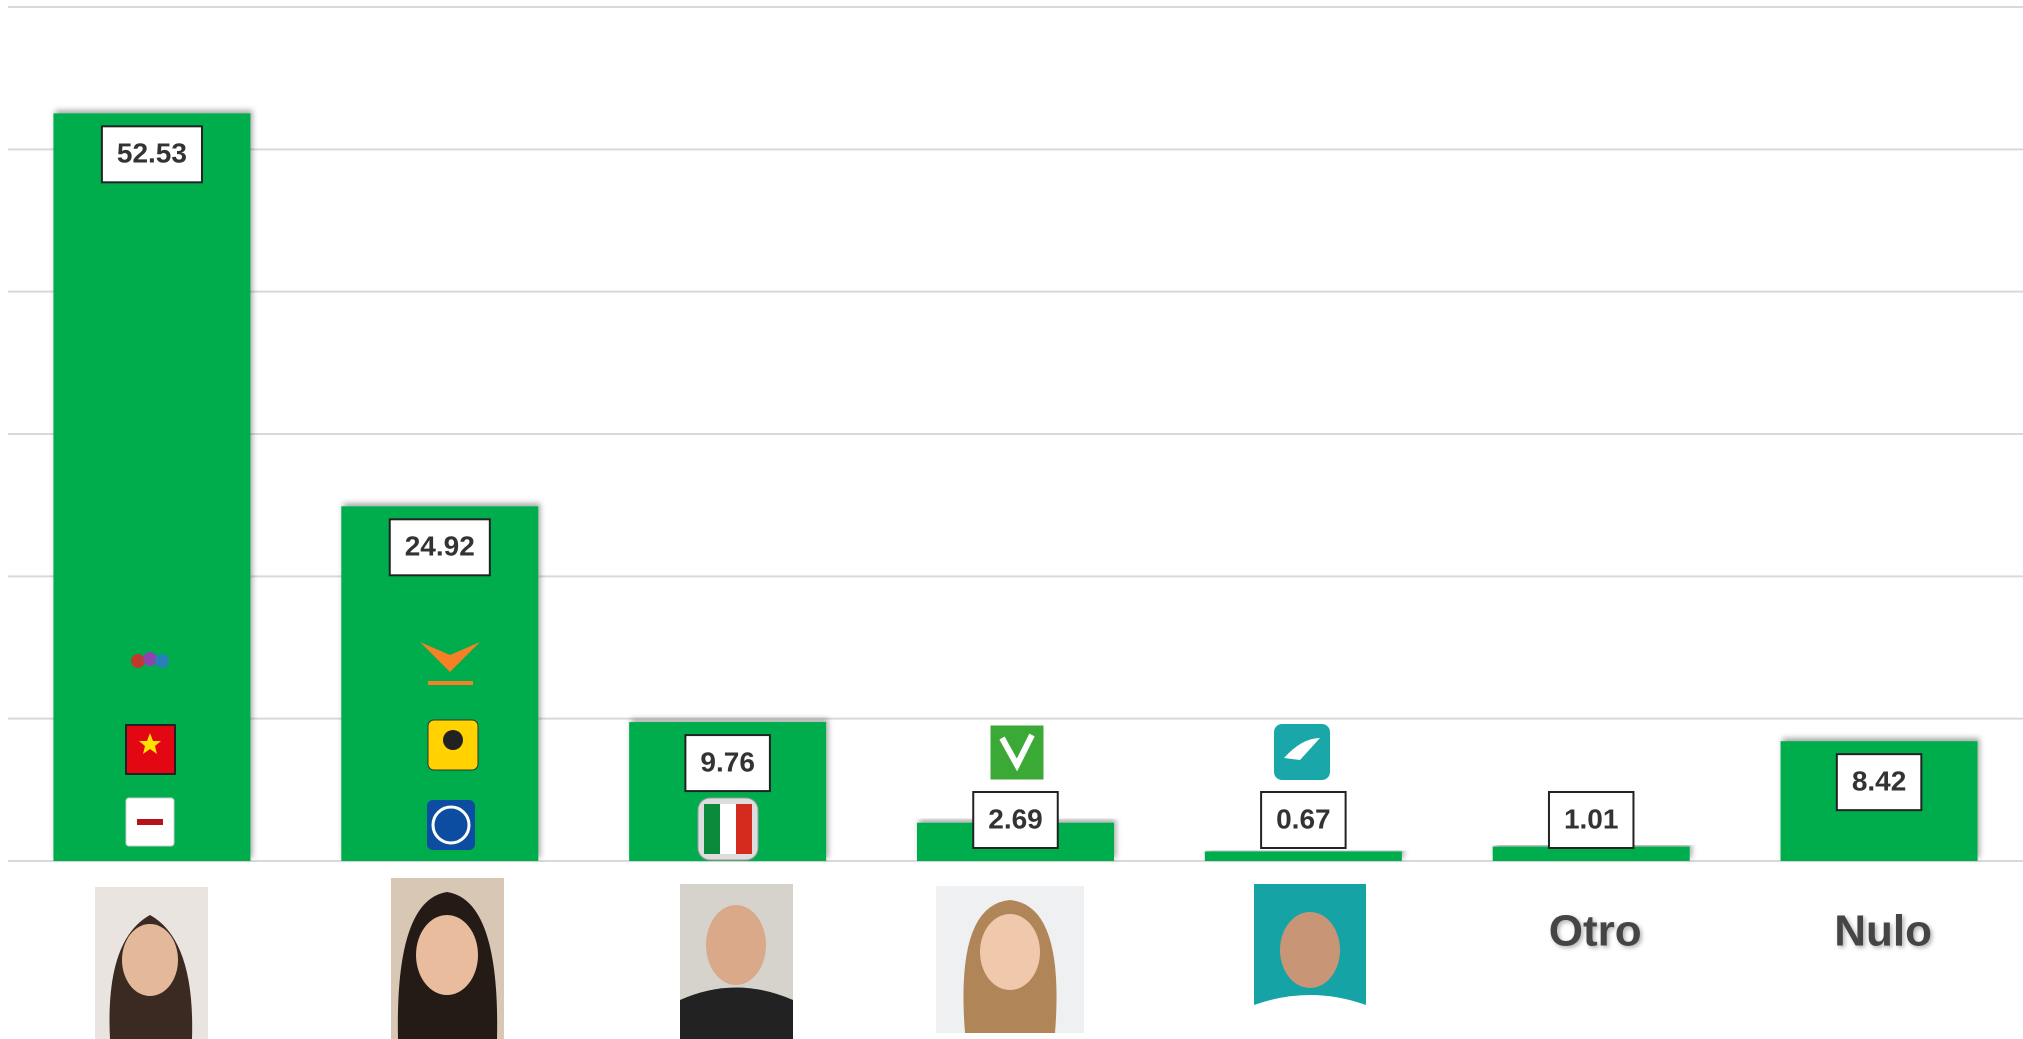  I want to click on candidate-photos, so click(730, 958).